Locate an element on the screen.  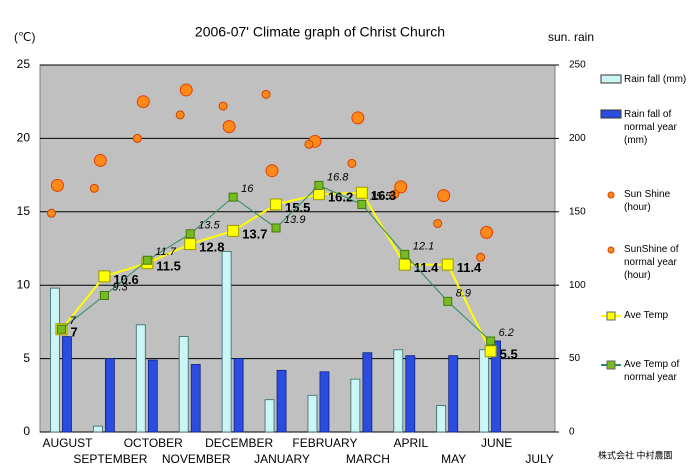
legend-item: Ave Temp is located at coordinates (646, 315).